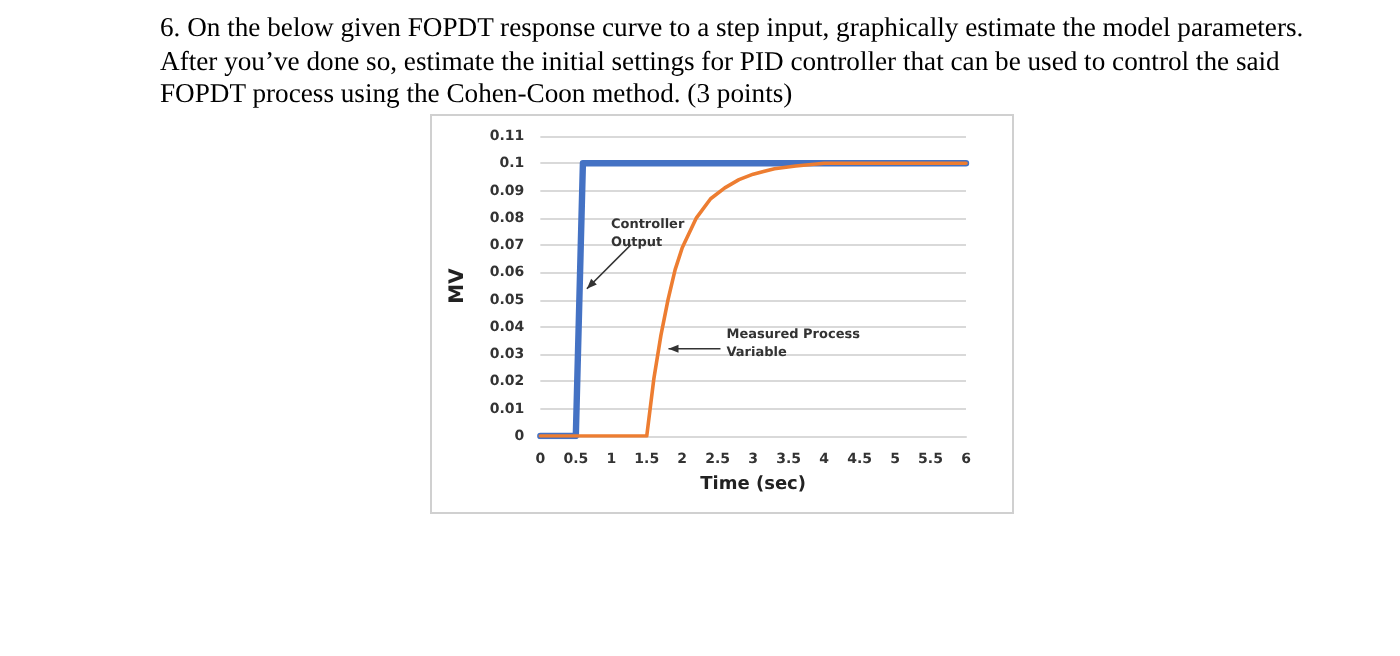 This screenshot has width=1400, height=656. What do you see at coordinates (753, 484) in the screenshot?
I see `x-axis-title: Time (sec)` at bounding box center [753, 484].